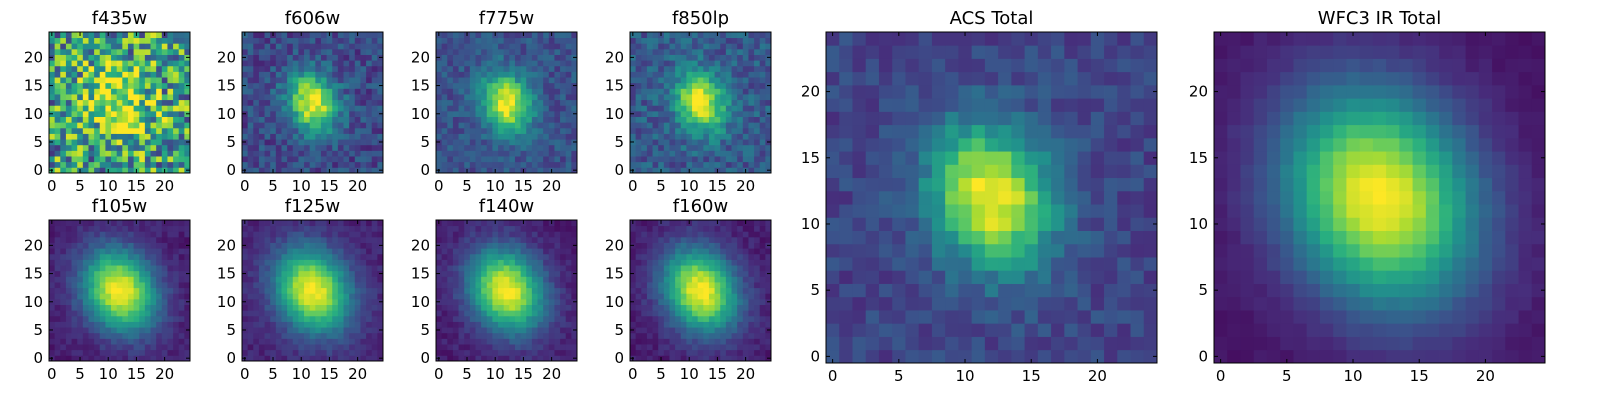 The image size is (1600, 400). What do you see at coordinates (226, 274) in the screenshot?
I see `y-tick-label: 15` at bounding box center [226, 274].